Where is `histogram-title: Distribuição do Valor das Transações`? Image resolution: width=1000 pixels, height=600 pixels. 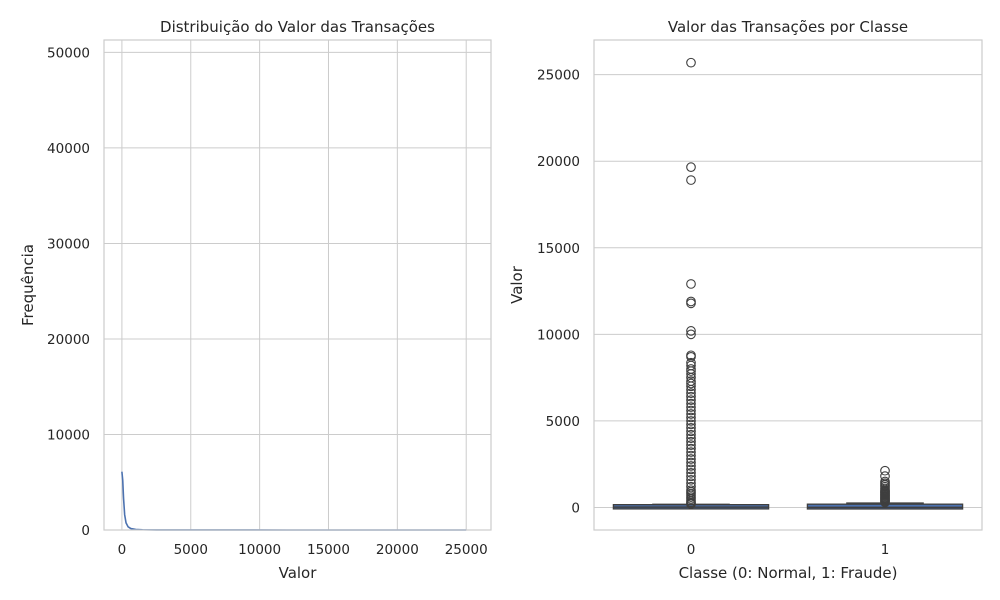
histogram-title: Distribuição do Valor das Transações is located at coordinates (297, 27).